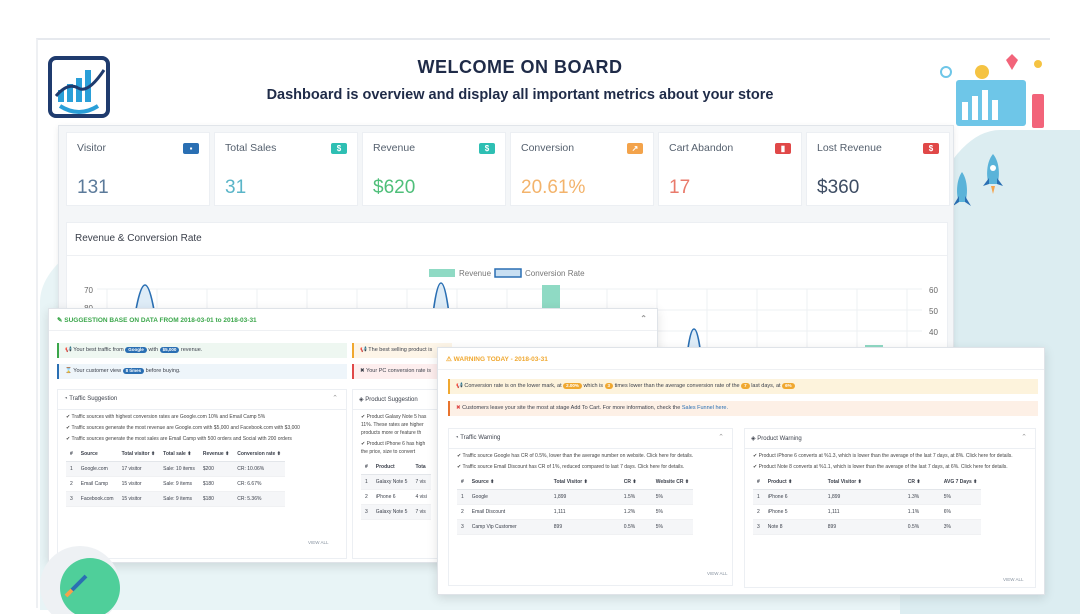  Describe the element at coordinates (680, 187) in the screenshot. I see `metric-value: 17` at that location.